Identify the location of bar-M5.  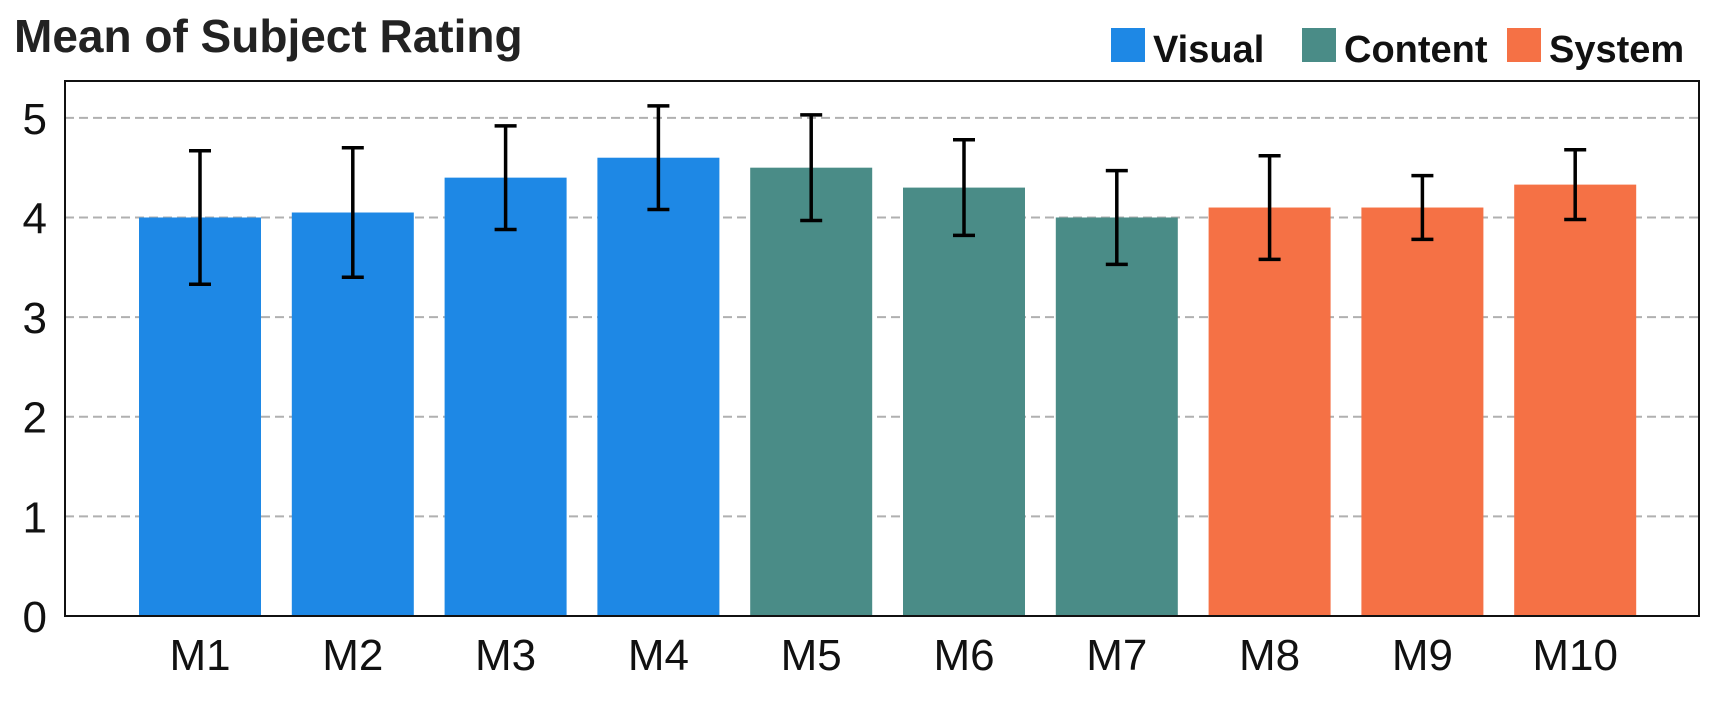
(811, 392).